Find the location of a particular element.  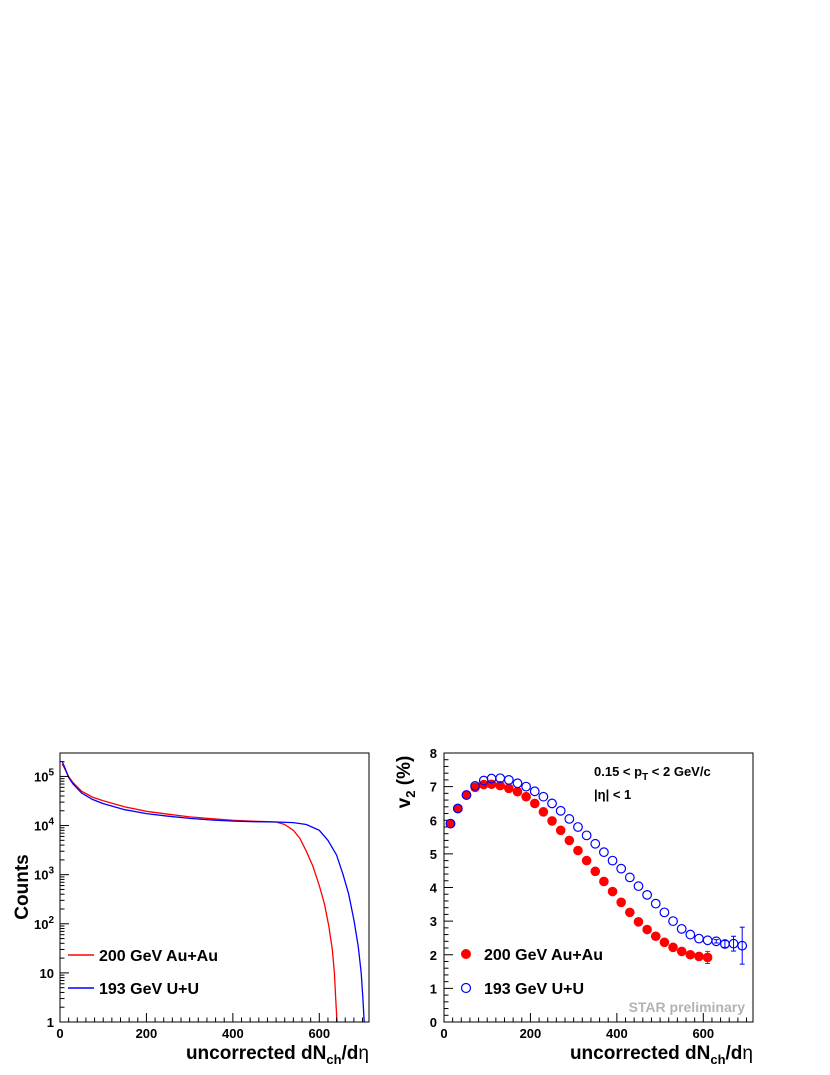

left-y-tick-label: 1 is located at coordinates (50, 1022).